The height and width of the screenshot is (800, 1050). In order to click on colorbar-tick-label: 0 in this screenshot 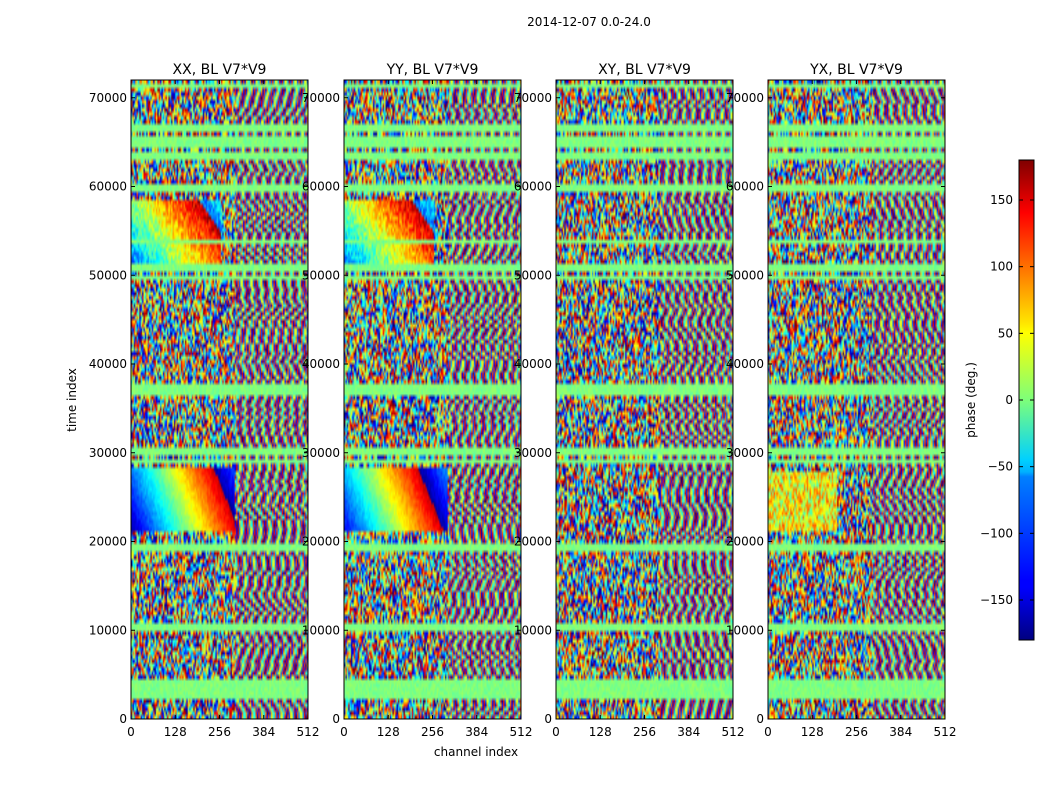, I will do `click(1009, 400)`.